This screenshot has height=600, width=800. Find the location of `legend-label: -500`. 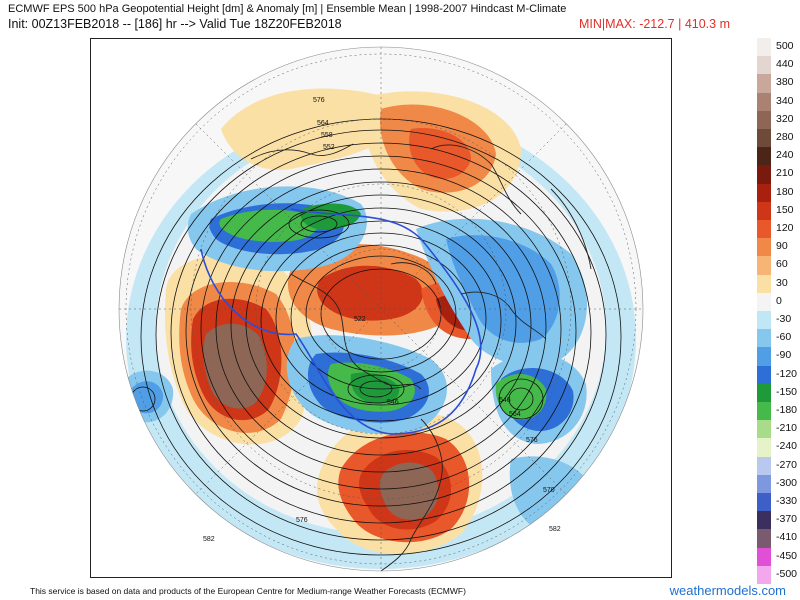

legend-label: -500 is located at coordinates (787, 573).